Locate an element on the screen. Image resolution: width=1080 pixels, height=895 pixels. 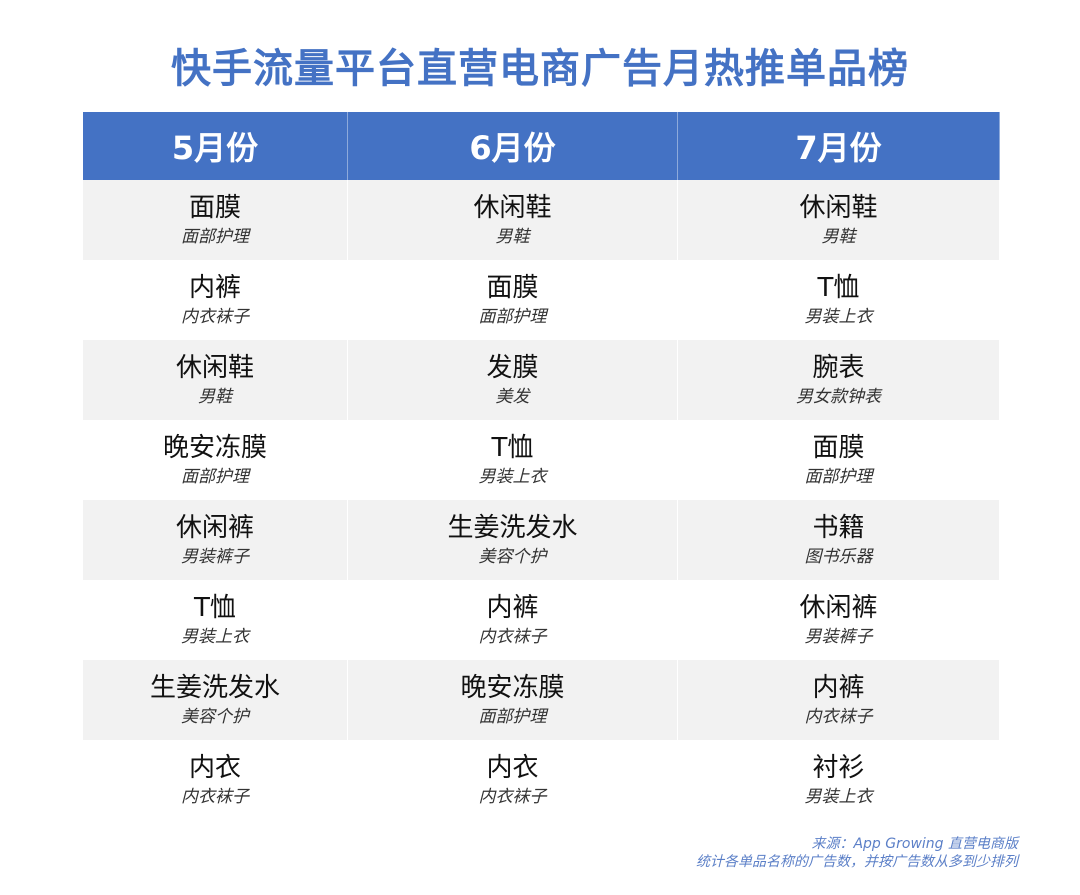
source-note: 来源：App Growing 直营电商版 is located at coordinates (914, 844).